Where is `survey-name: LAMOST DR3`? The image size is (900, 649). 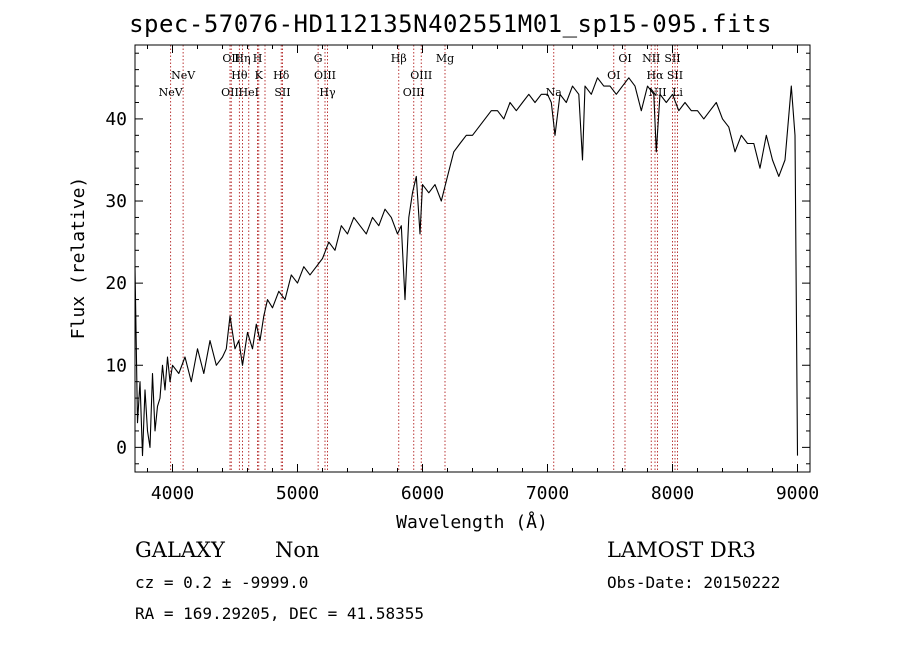
survey-name: LAMOST DR3 is located at coordinates (681, 550).